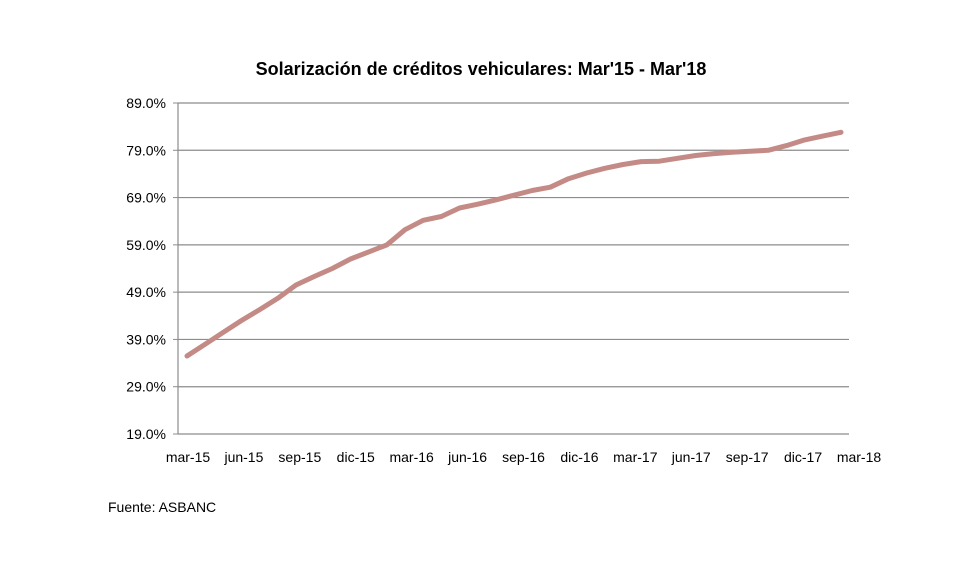 This screenshot has width=980, height=579. What do you see at coordinates (146, 198) in the screenshot?
I see `y-tick-label: 69.0%` at bounding box center [146, 198].